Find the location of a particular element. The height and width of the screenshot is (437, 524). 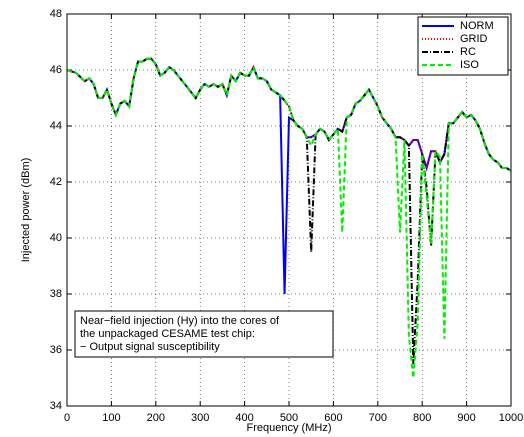

x-tick-label: 500 is located at coordinates (289, 418).